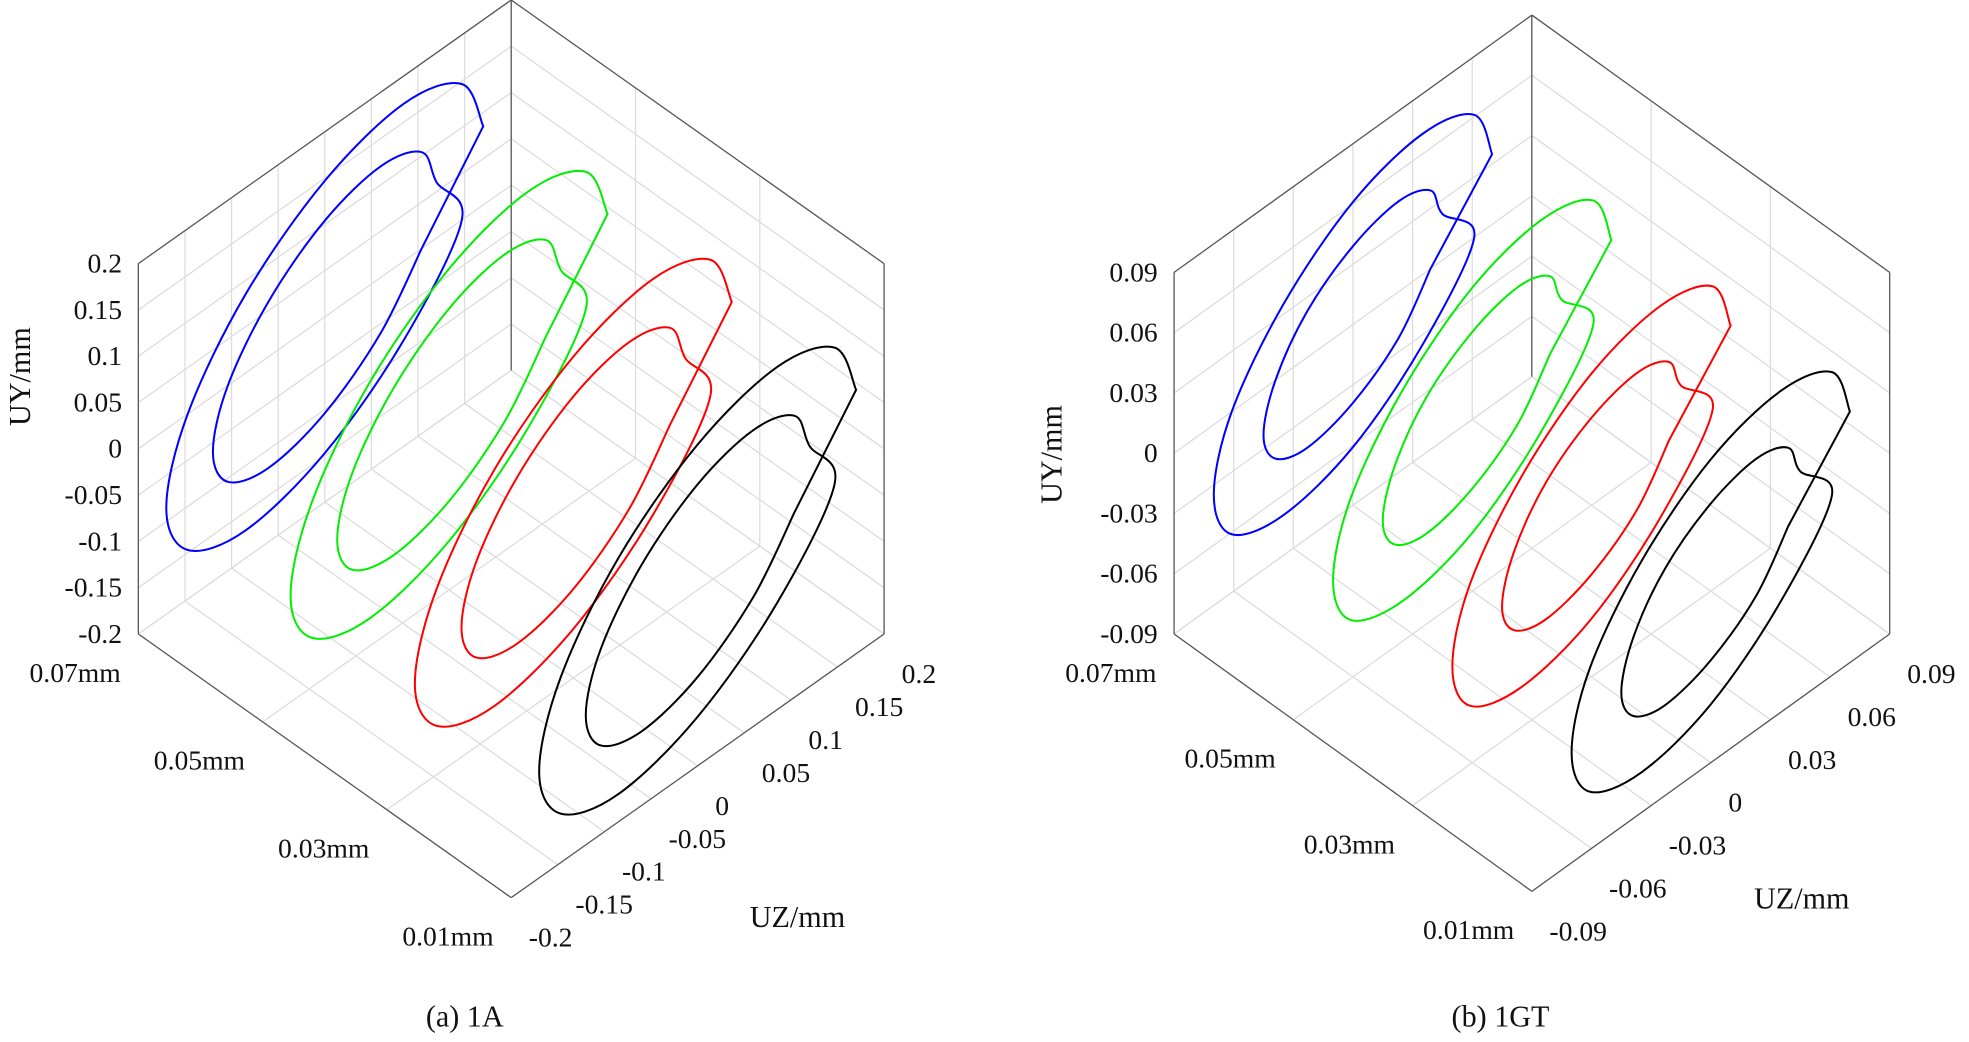  Describe the element at coordinates (94, 494) in the screenshot. I see `y-tick-label: -0.05` at that location.